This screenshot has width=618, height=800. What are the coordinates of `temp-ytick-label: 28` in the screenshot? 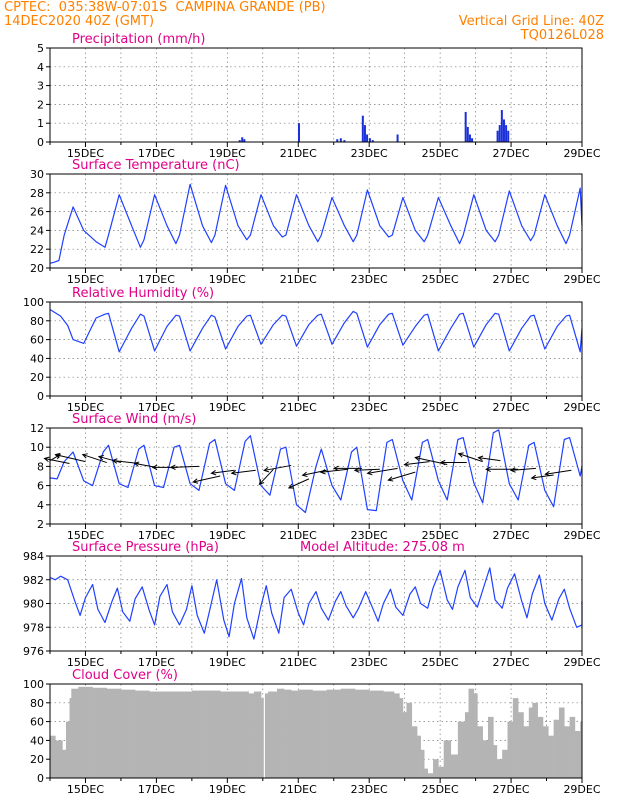 It's located at (37, 193).